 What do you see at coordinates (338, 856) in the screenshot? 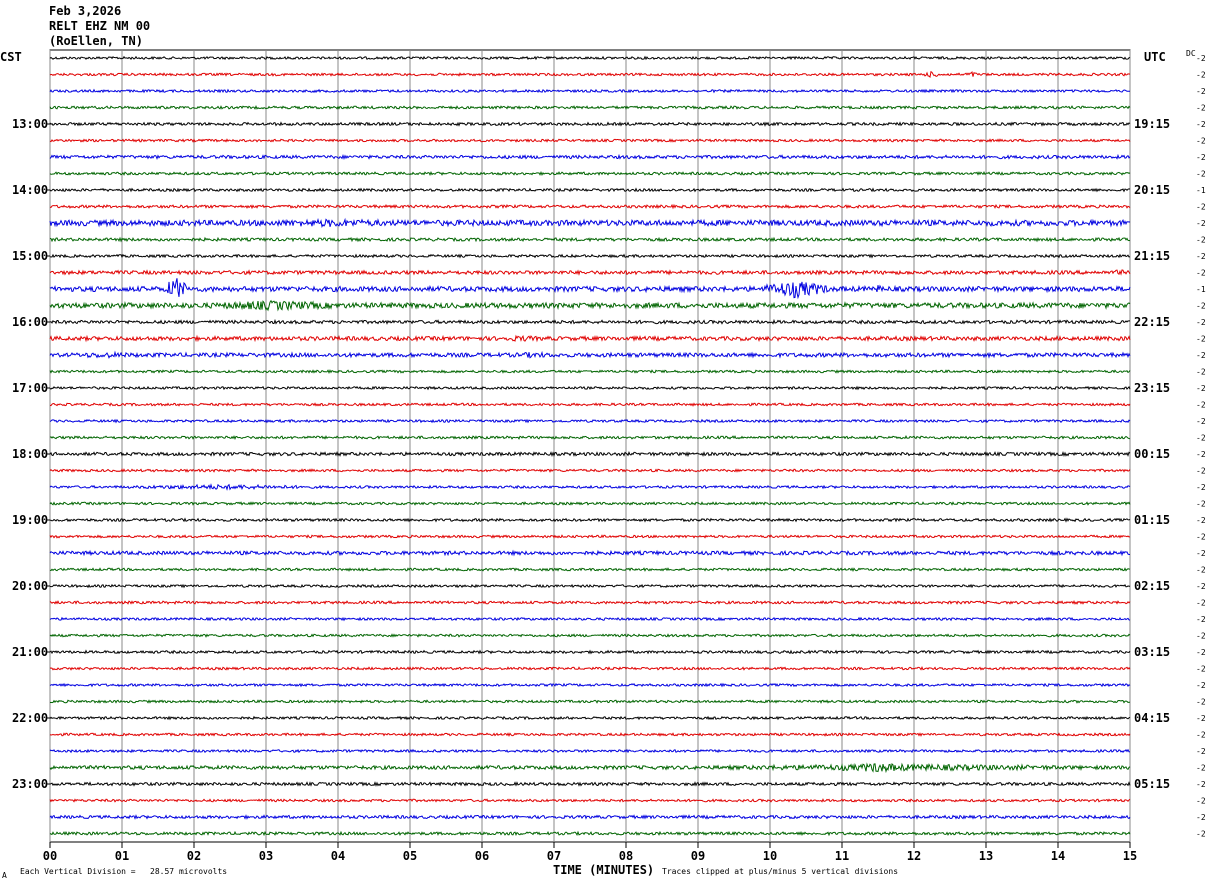
I see `x-tick-label: 04` at bounding box center [338, 856].